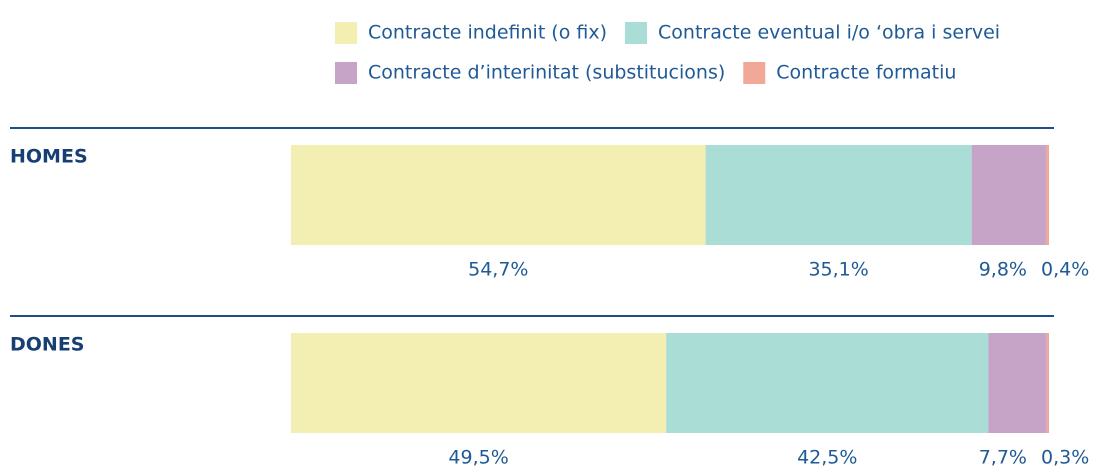  What do you see at coordinates (478, 456) in the screenshot?
I see `value-label: 49,5%` at bounding box center [478, 456].